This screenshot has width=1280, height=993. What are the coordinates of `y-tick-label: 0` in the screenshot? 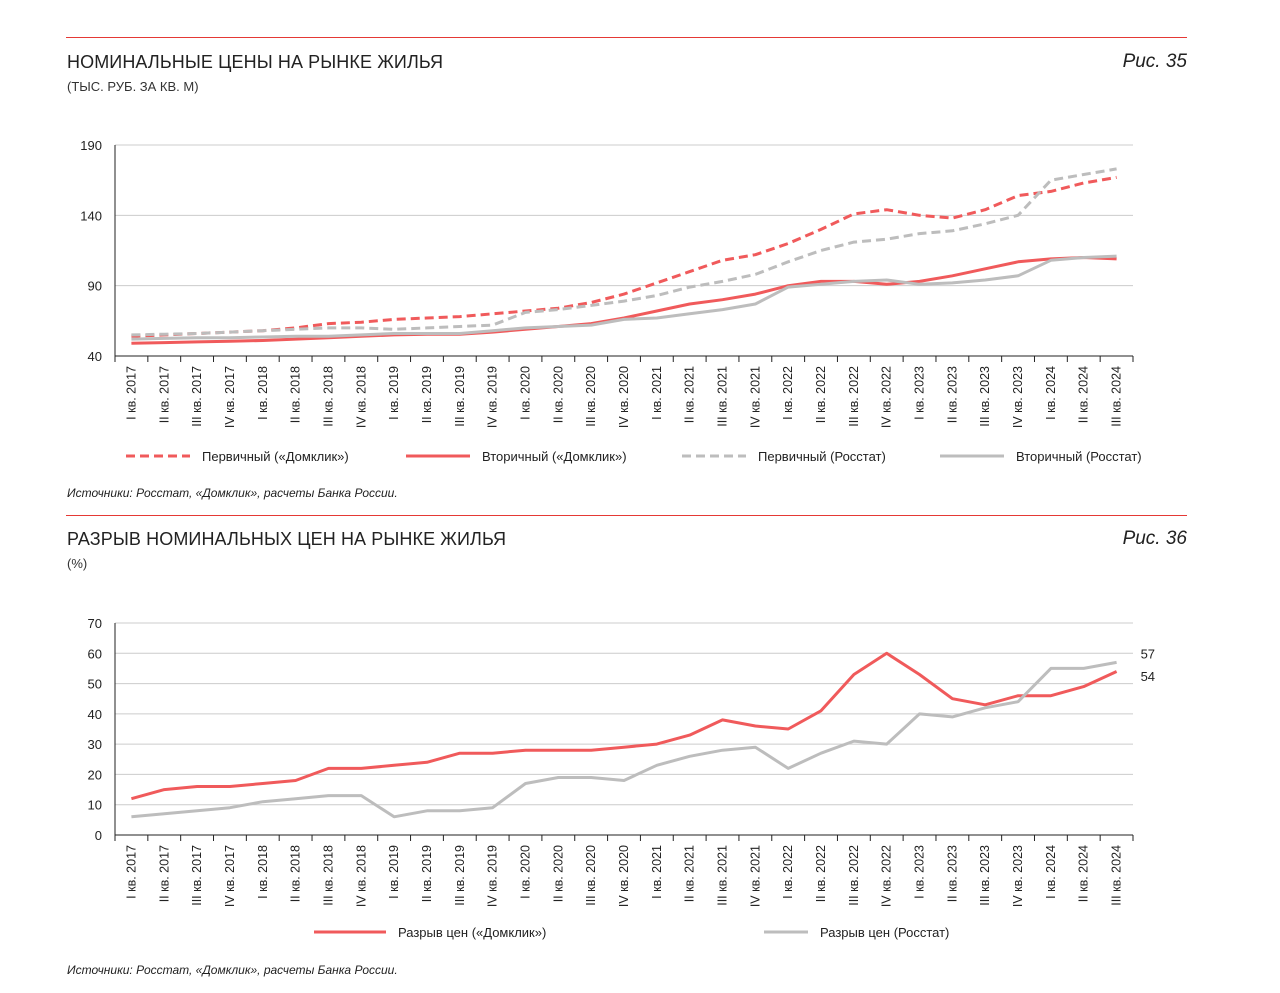 It's located at (98, 835).